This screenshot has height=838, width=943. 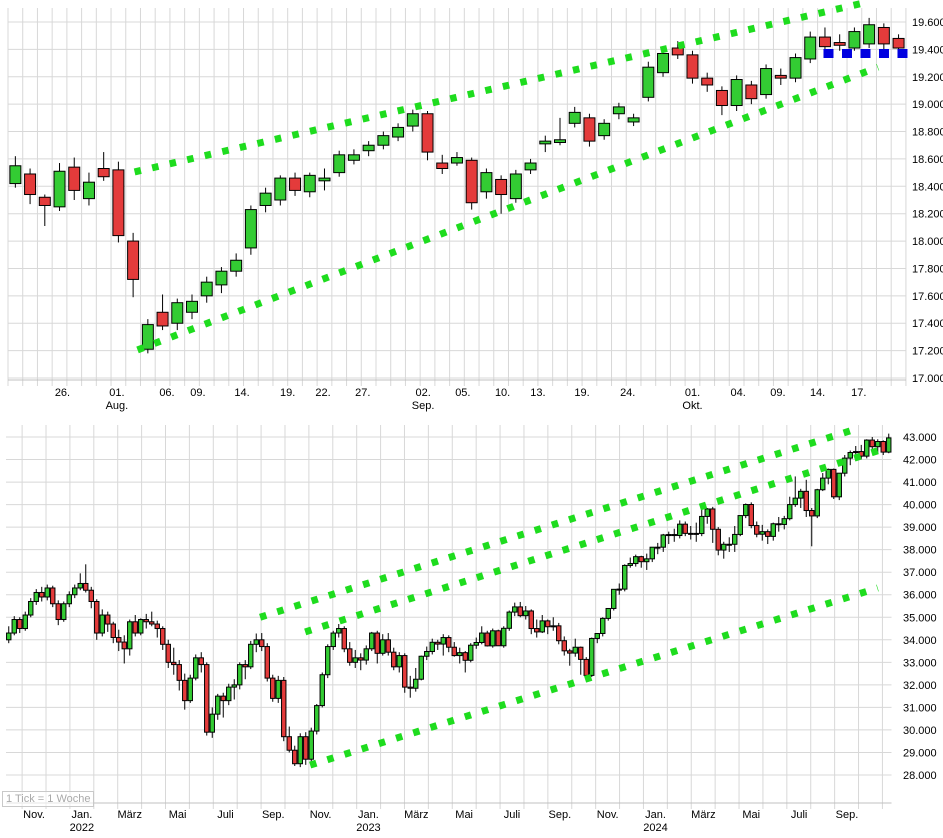 What do you see at coordinates (927, 215) in the screenshot?
I see `y-axis-tick-label: 18.200` at bounding box center [927, 215].